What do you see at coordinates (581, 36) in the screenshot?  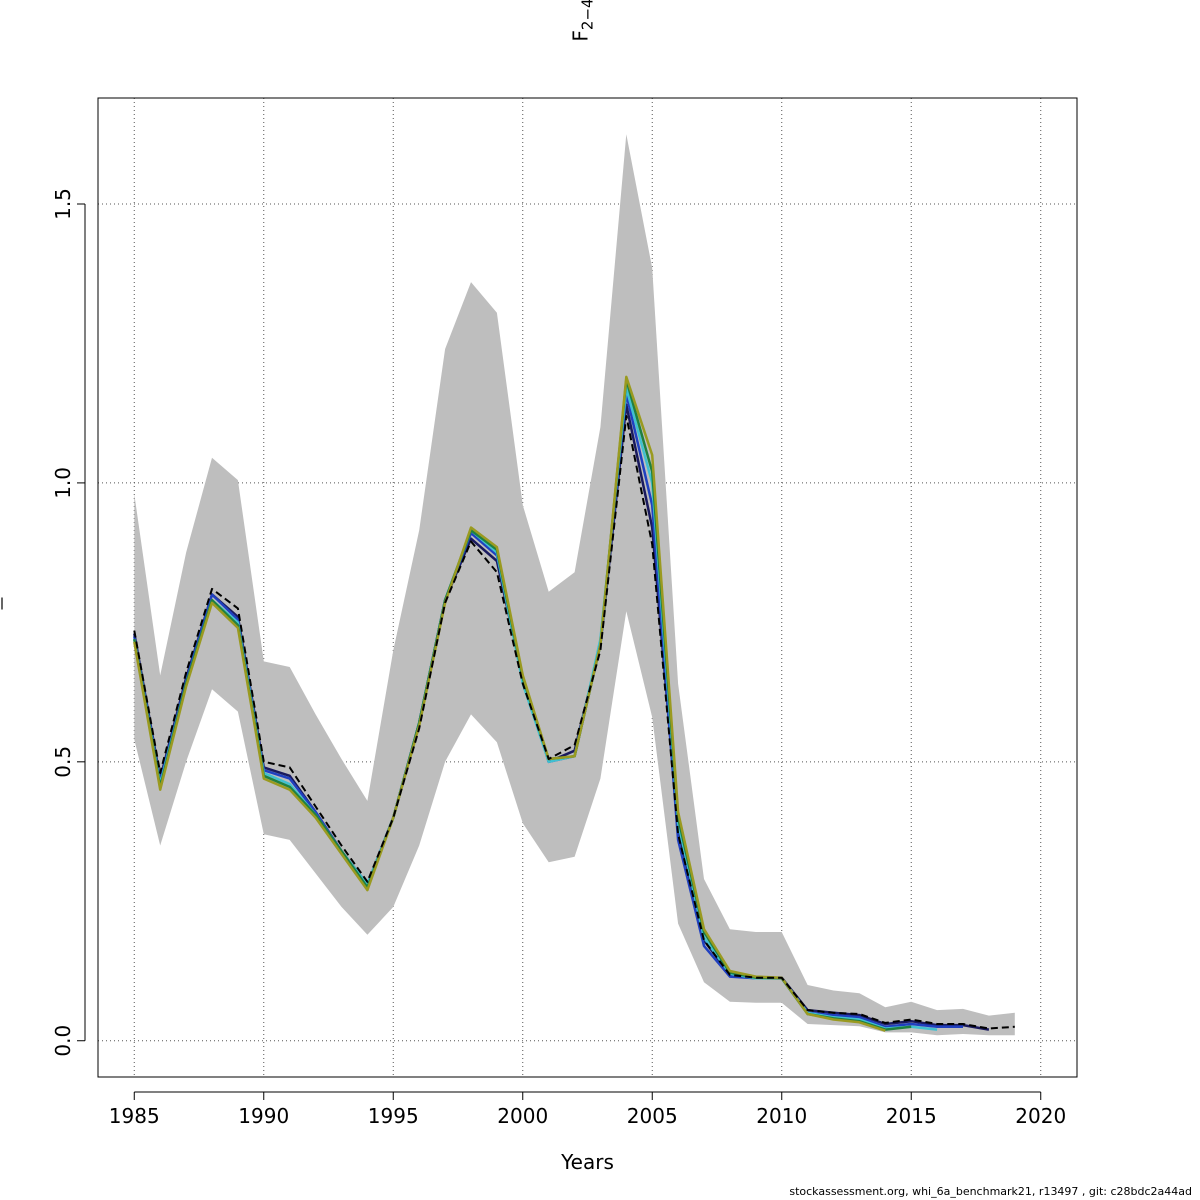 I see `y-axis-title-main: F` at bounding box center [581, 36].